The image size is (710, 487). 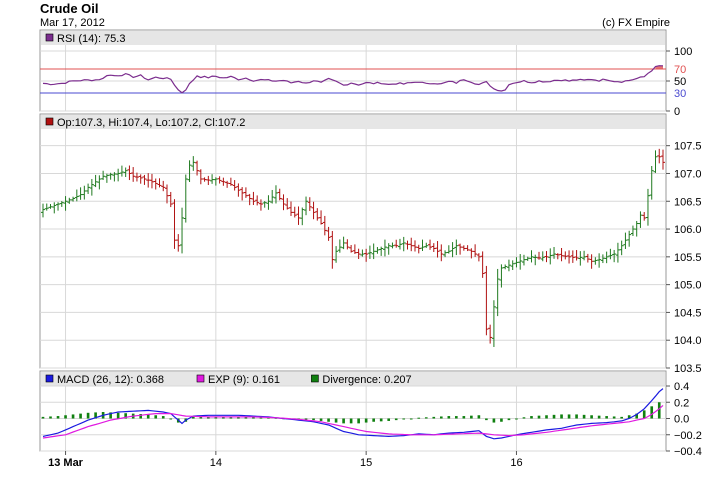 What do you see at coordinates (110, 380) in the screenshot?
I see `legend-label: MACD (26, 12): 0.368` at bounding box center [110, 380].